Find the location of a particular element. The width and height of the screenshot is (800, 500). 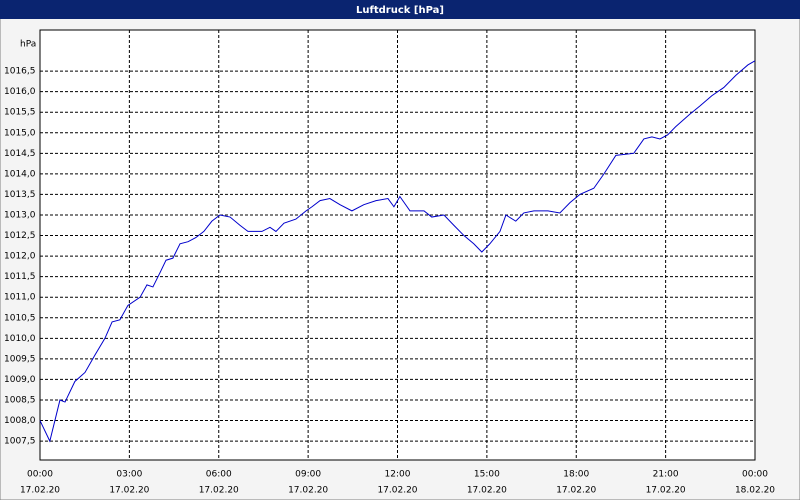

y-tick-label: 1012,5 is located at coordinates (20, 236).